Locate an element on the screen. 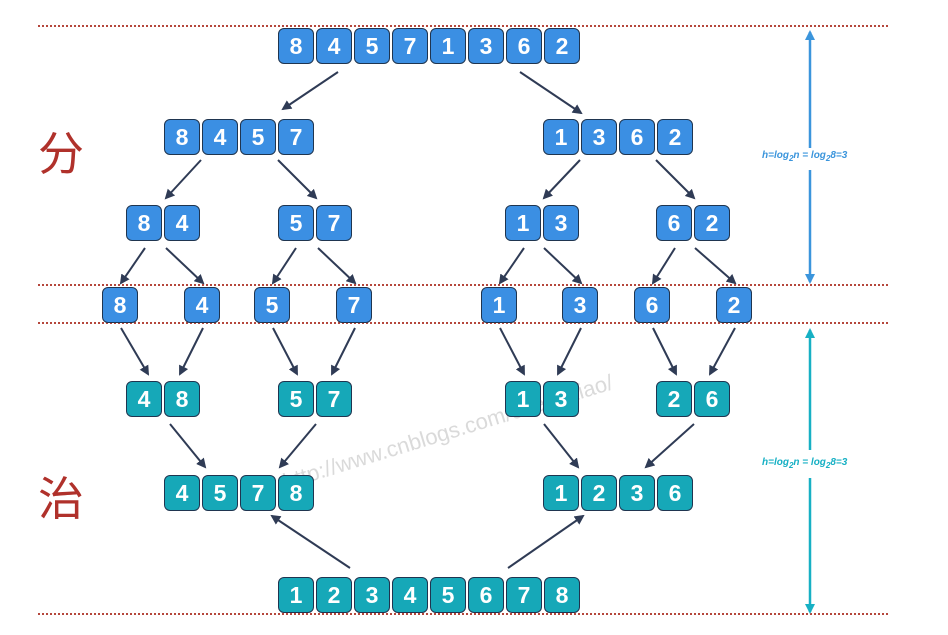 This screenshot has height=635, width=948. divide-label: 分 is located at coordinates (61, 154).